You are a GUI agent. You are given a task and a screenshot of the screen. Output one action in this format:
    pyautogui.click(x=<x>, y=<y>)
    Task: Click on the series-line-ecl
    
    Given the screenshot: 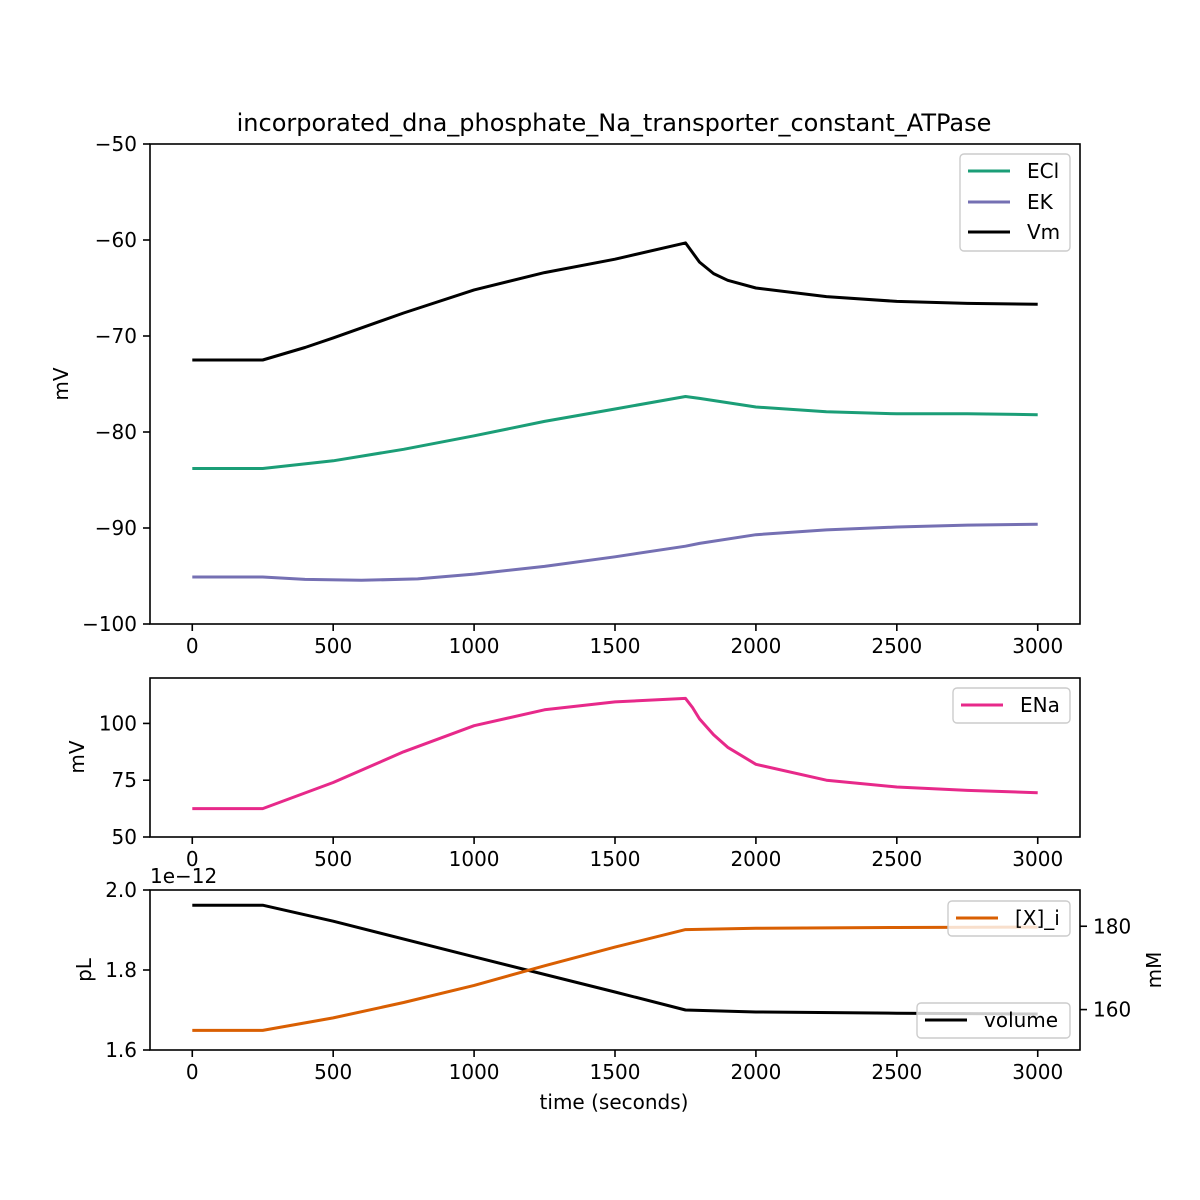 What is the action you would take?
    pyautogui.click(x=615, y=432)
    